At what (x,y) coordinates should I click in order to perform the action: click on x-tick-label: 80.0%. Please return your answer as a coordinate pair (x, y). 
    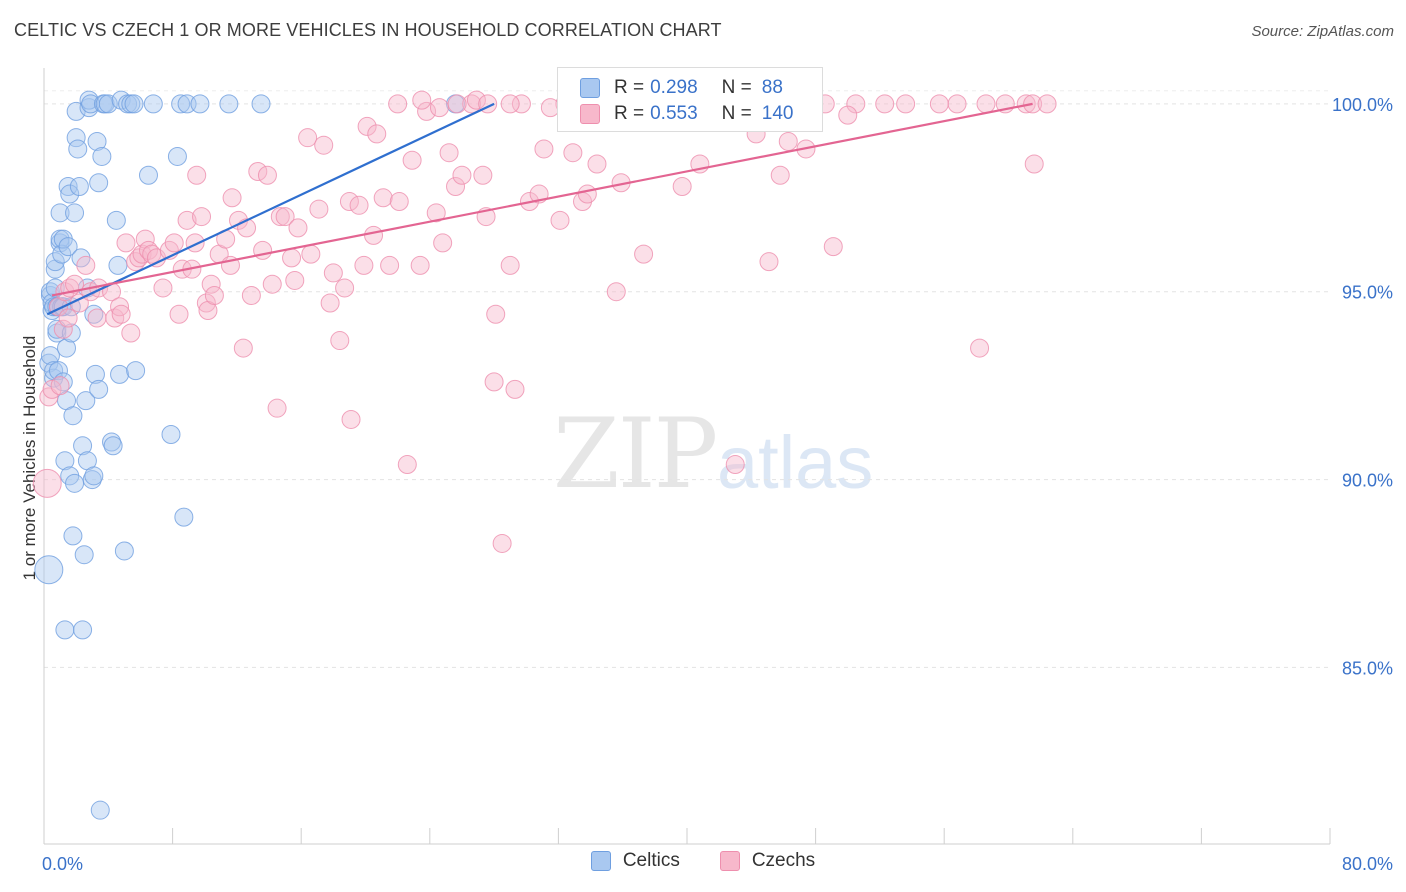
    Looking at the image, I should click on (1367, 864).